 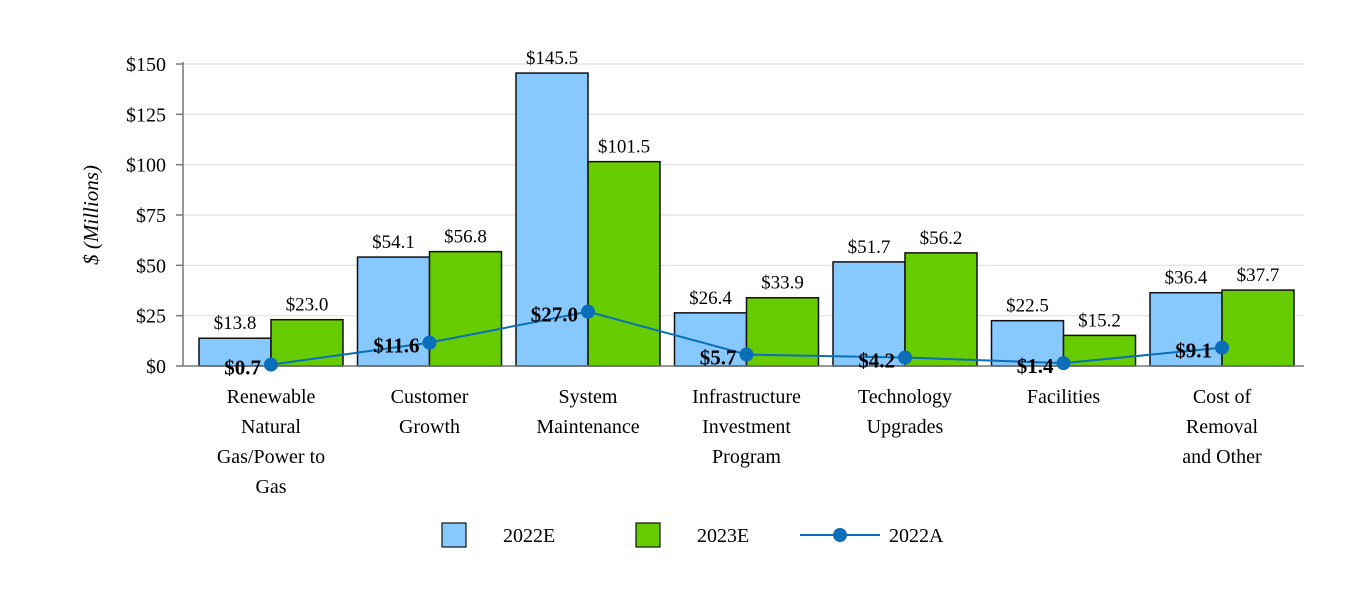 I want to click on bar-value-label: $22.5, so click(x=1027, y=306).